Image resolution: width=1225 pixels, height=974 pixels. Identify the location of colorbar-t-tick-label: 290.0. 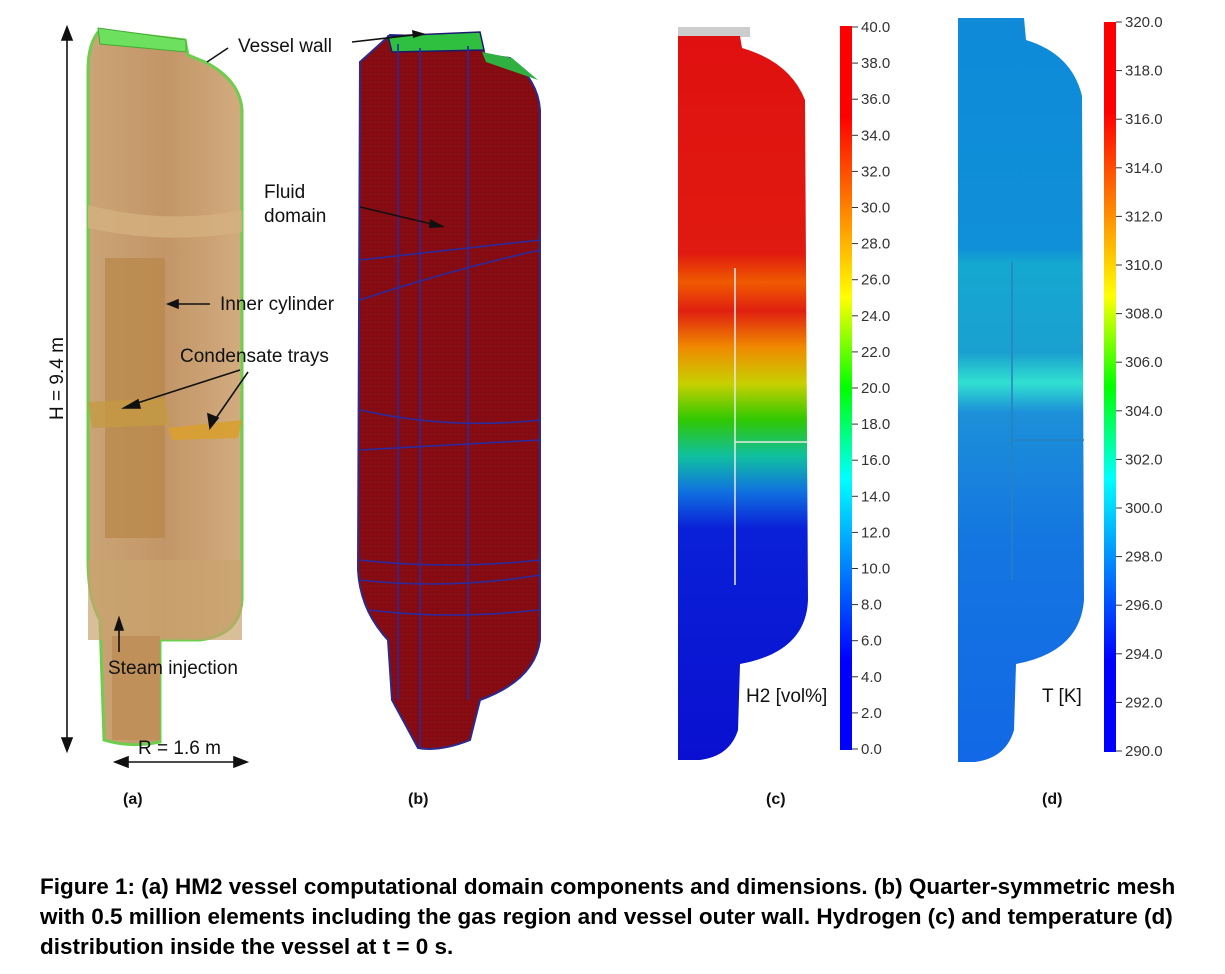
(1144, 751).